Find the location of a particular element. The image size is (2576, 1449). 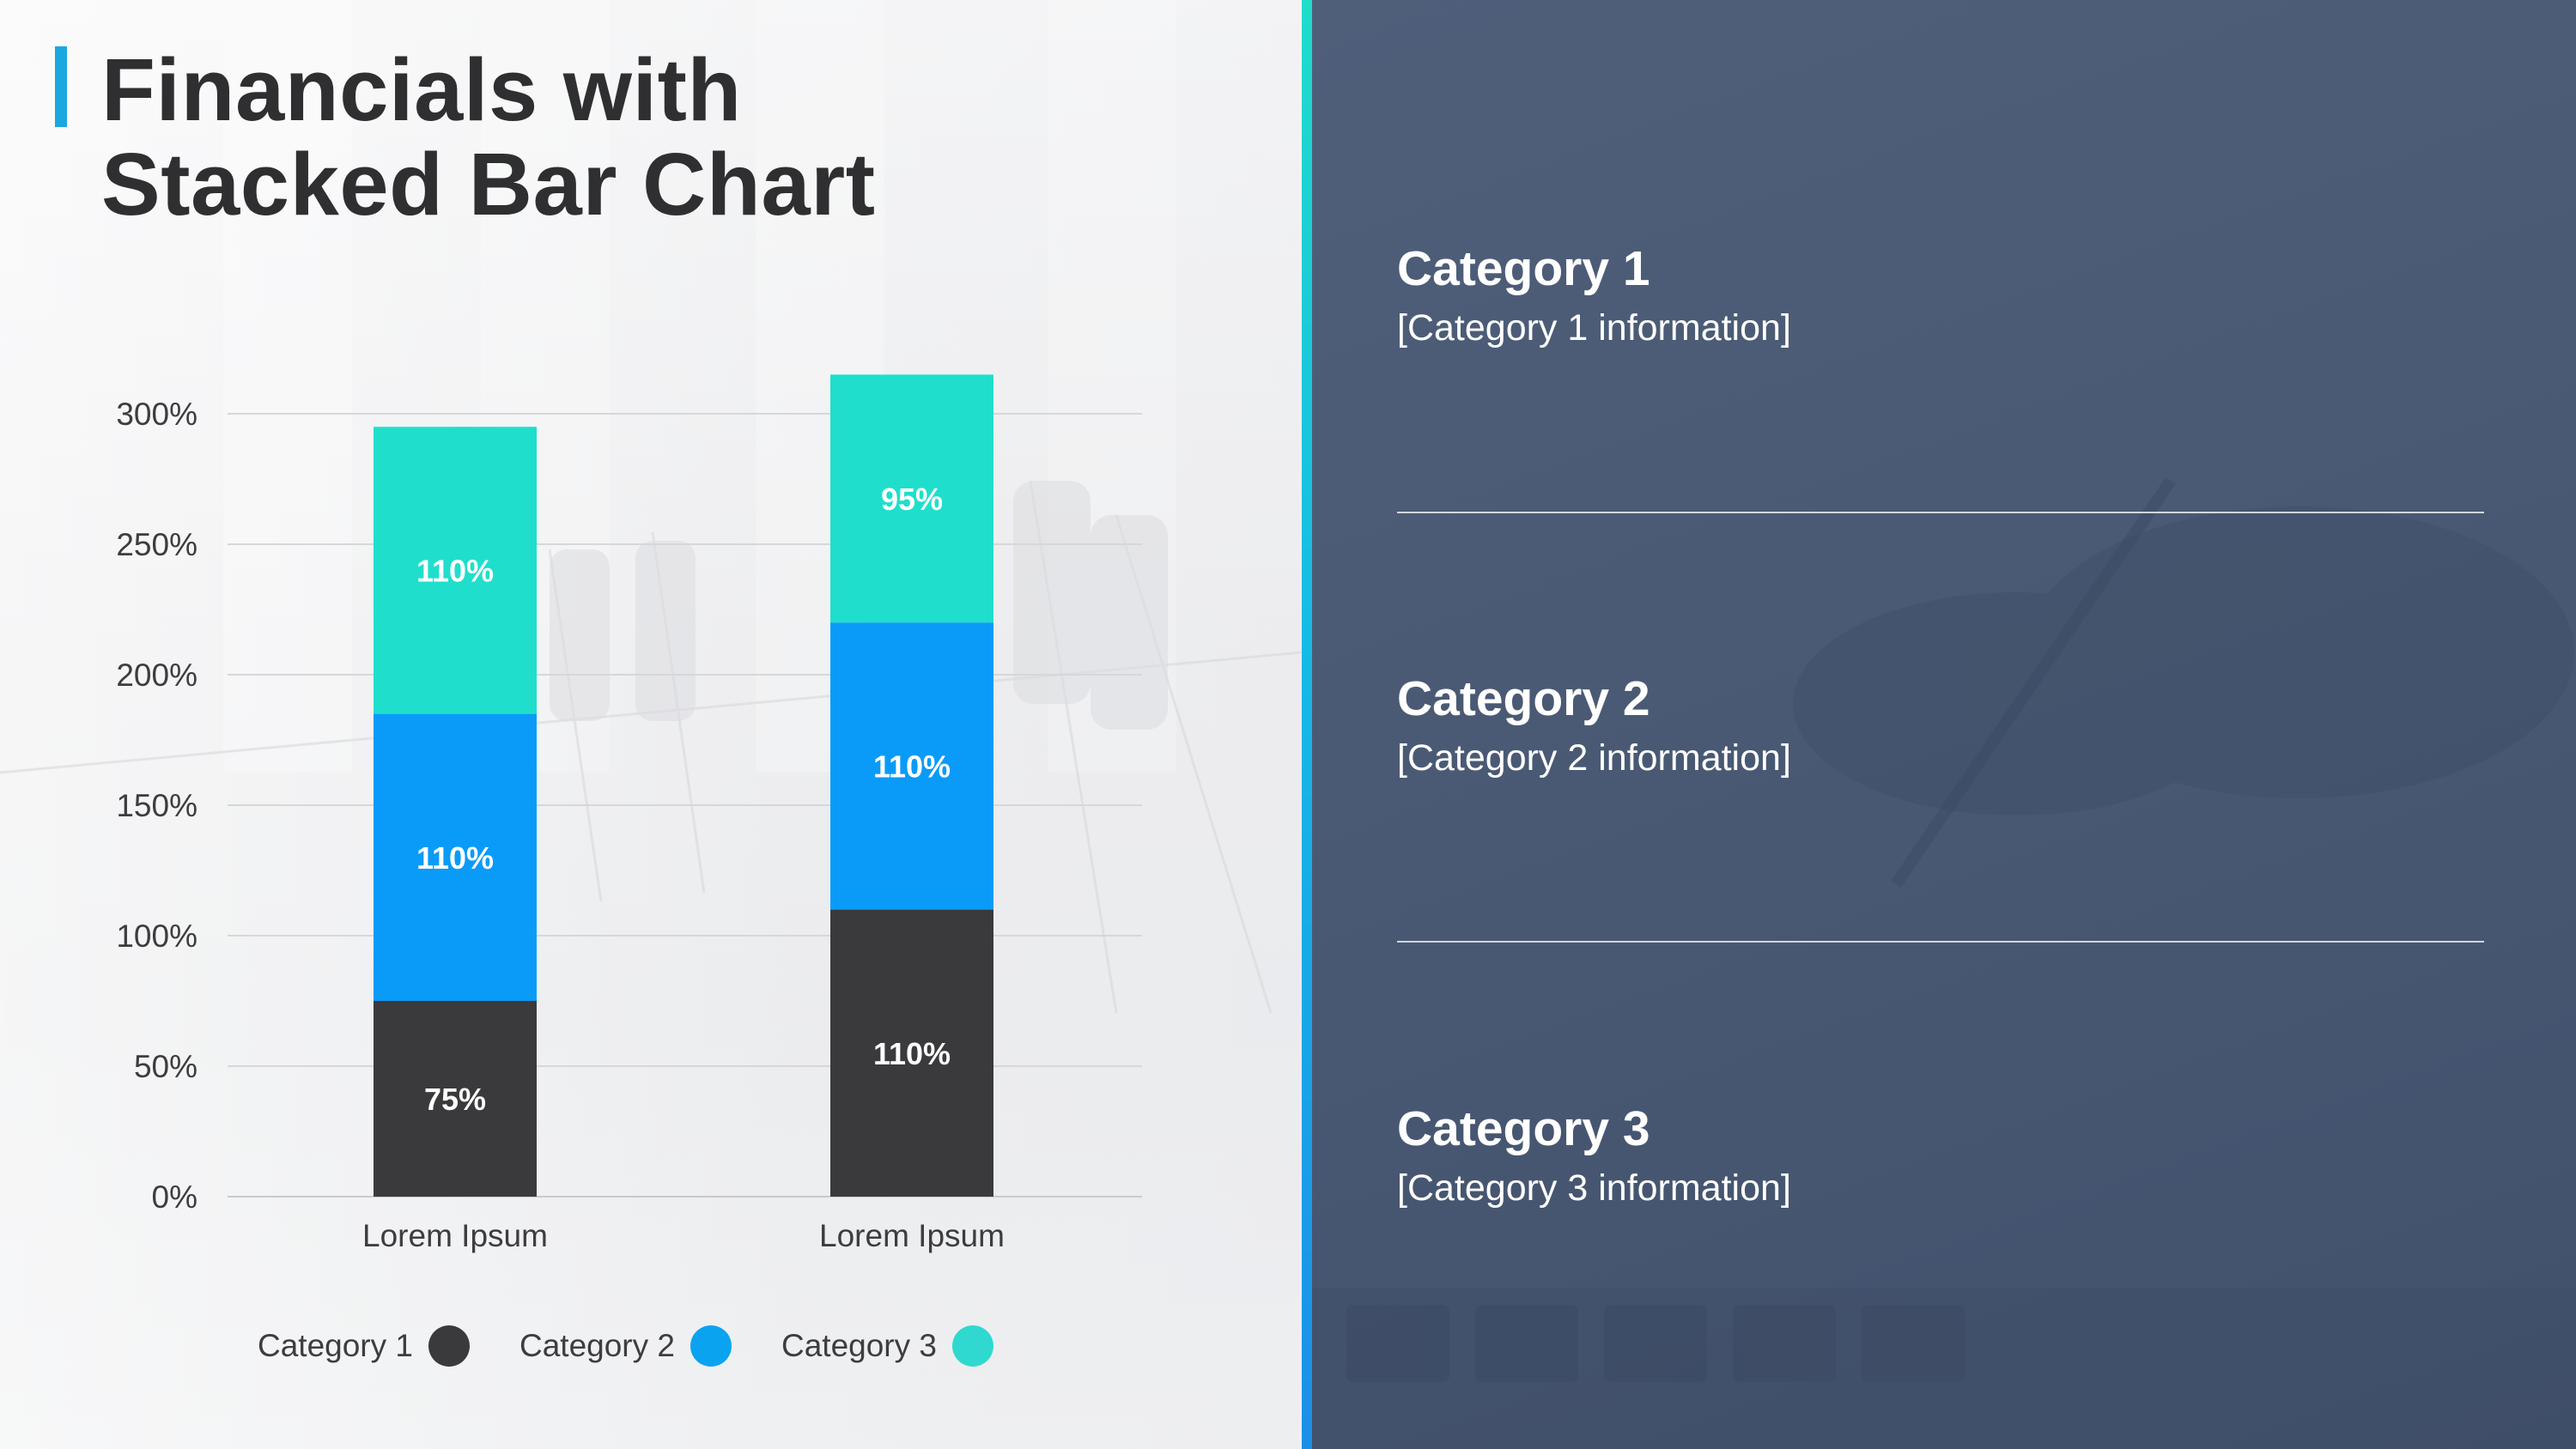

y-tick-label: 0% is located at coordinates (175, 1197).